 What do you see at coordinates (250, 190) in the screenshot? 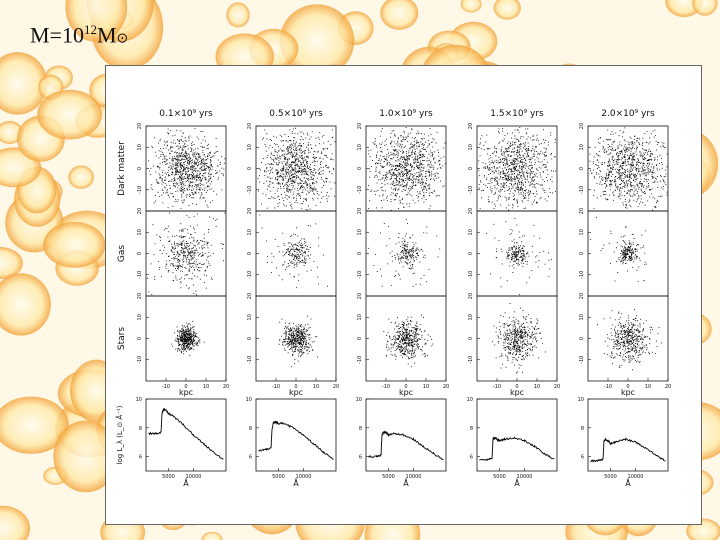
I see `y-tick-label: -10` at bounding box center [250, 190].